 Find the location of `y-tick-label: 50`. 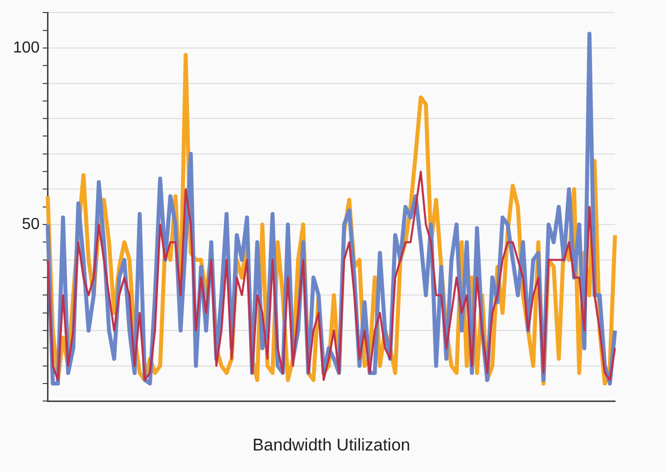

y-tick-label: 50 is located at coordinates (31, 224).